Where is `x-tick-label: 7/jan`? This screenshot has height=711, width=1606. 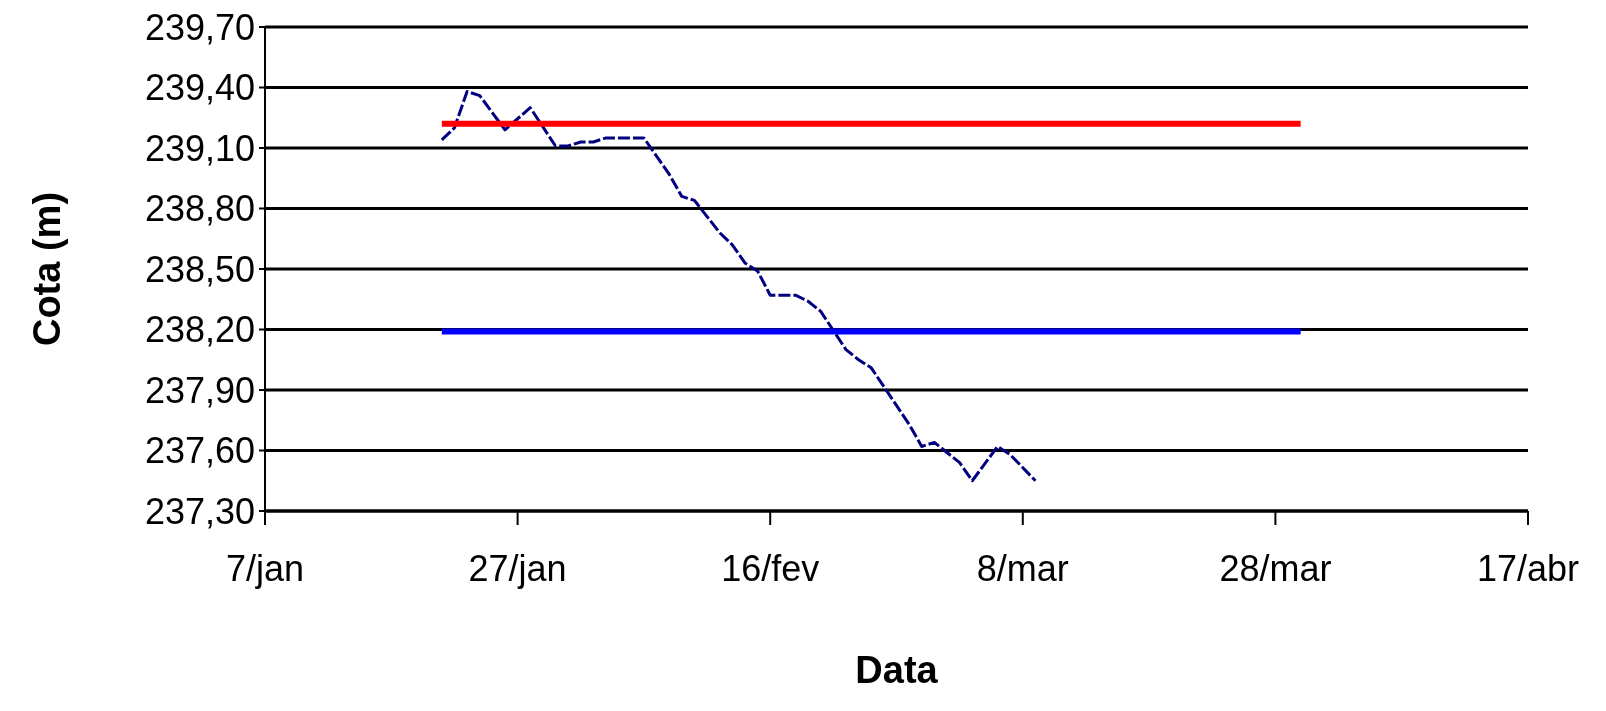 x-tick-label: 7/jan is located at coordinates (265, 568).